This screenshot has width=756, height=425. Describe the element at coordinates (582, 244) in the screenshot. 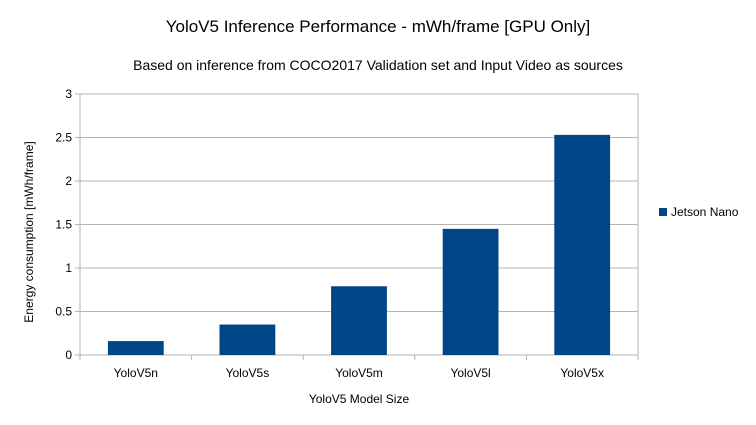

I see `bar-yolov5x` at that location.